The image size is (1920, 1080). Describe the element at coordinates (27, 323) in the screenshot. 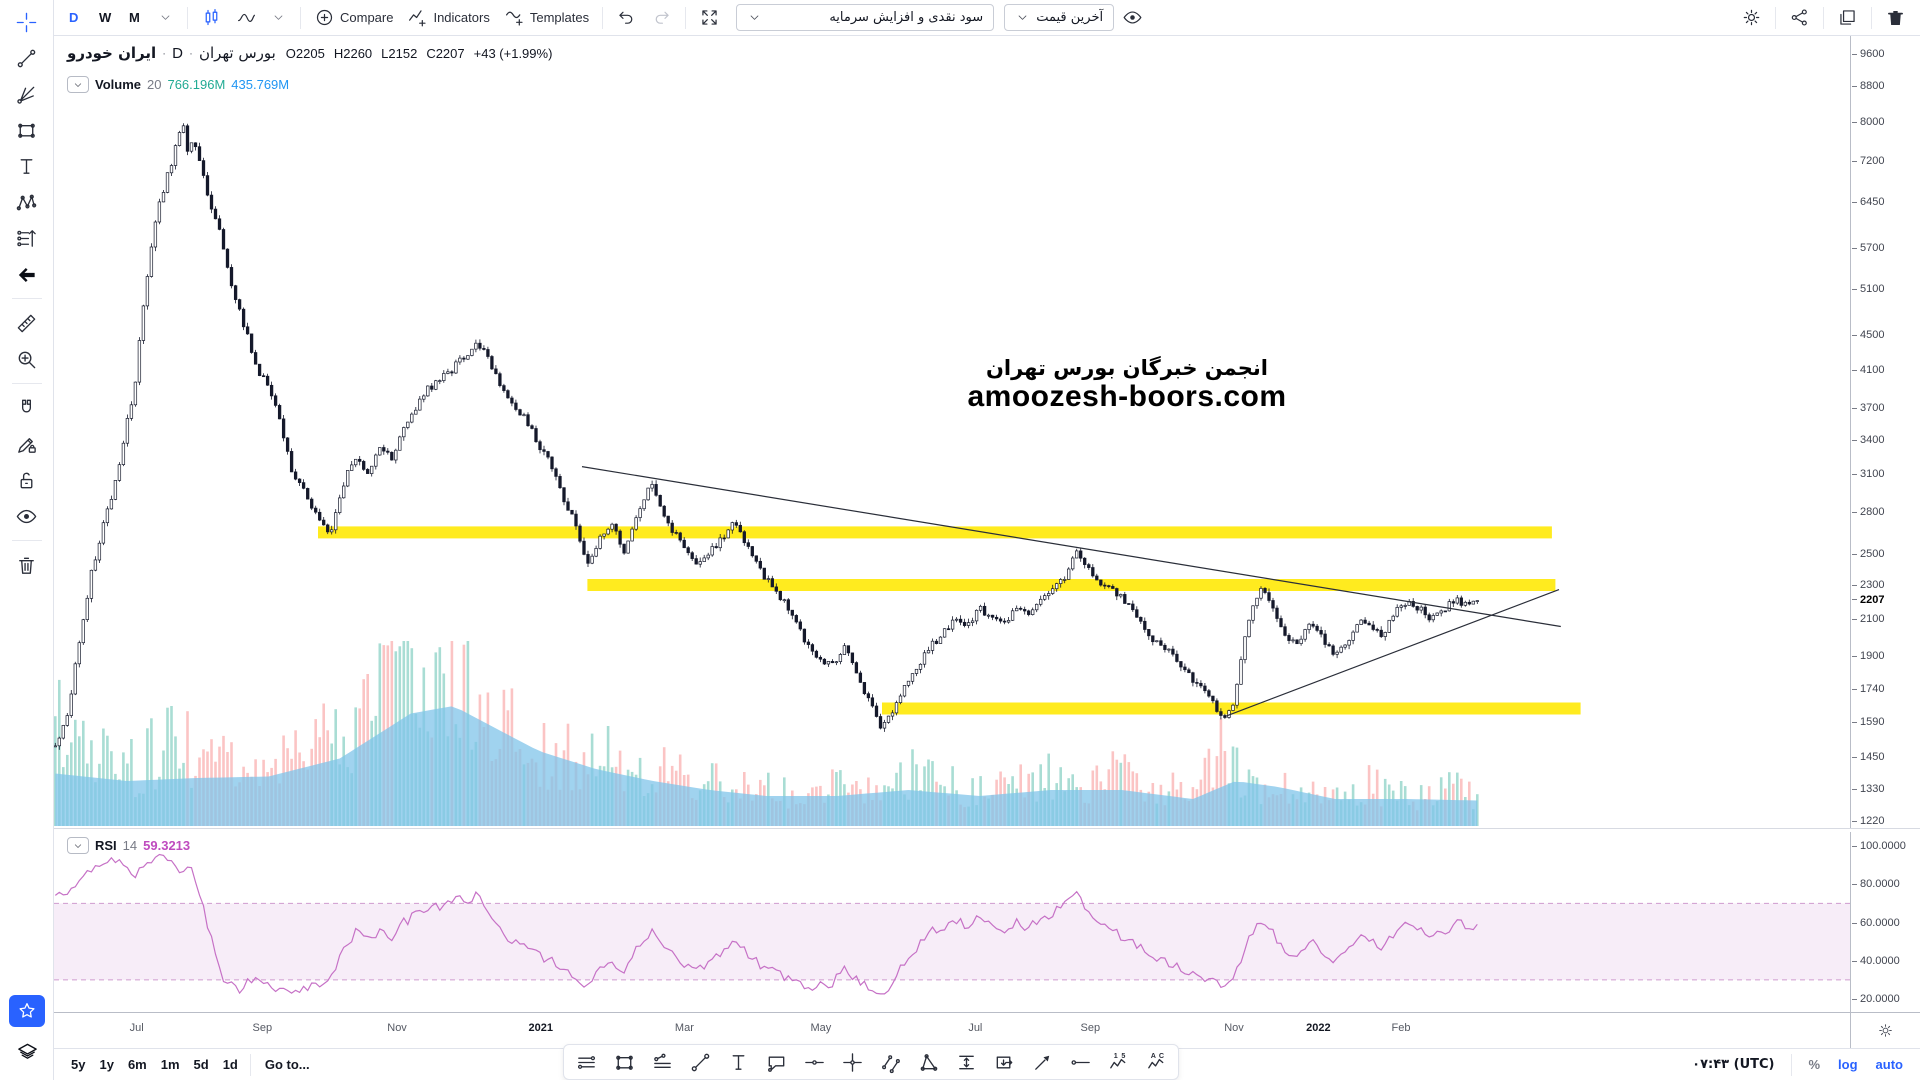

I see `ruler-tool-button` at that location.